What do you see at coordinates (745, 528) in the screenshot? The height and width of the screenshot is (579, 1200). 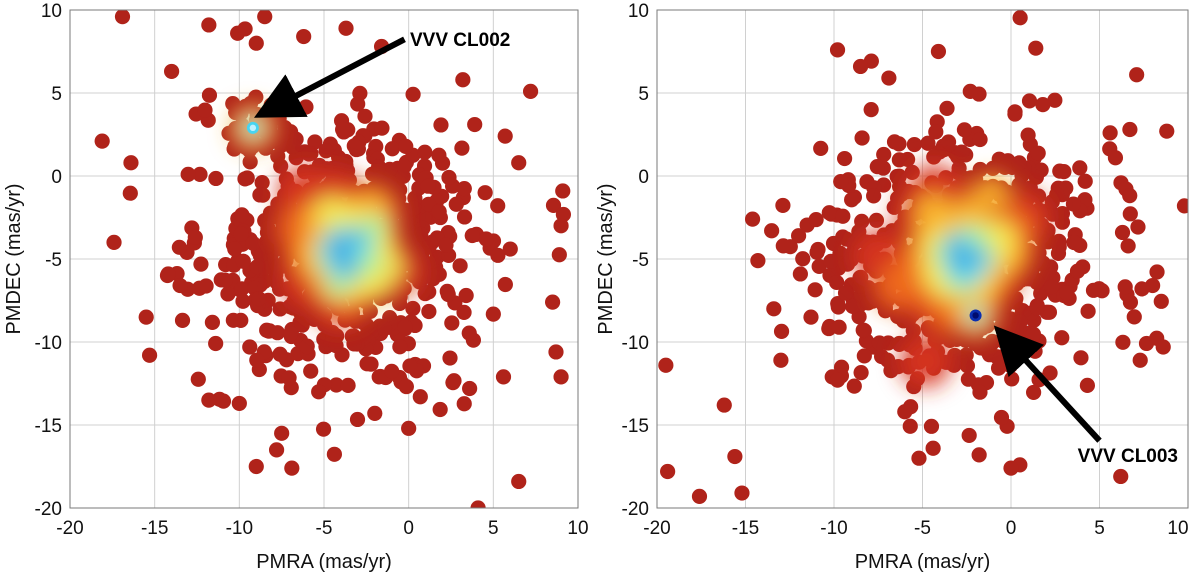 I see `right-x-tick: -15` at bounding box center [745, 528].